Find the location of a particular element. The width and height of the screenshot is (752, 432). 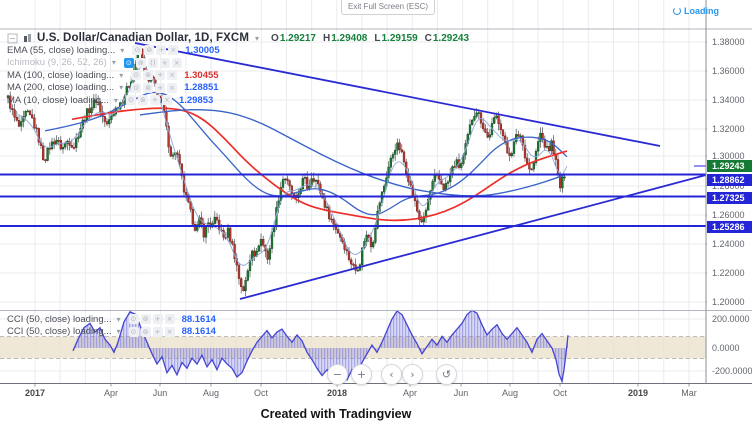

time-tick-label: Oct is located at coordinates (261, 393).